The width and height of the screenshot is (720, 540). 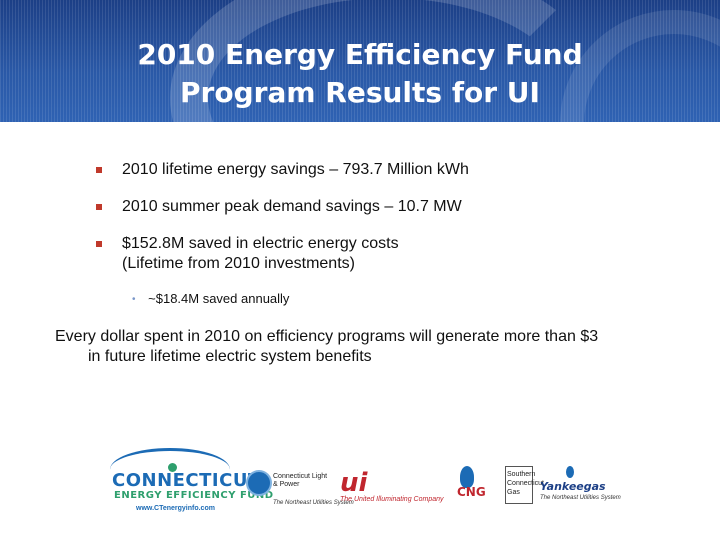 I want to click on southern-gas-logo-text: Southern Connecticut Gas, so click(x=525, y=483).